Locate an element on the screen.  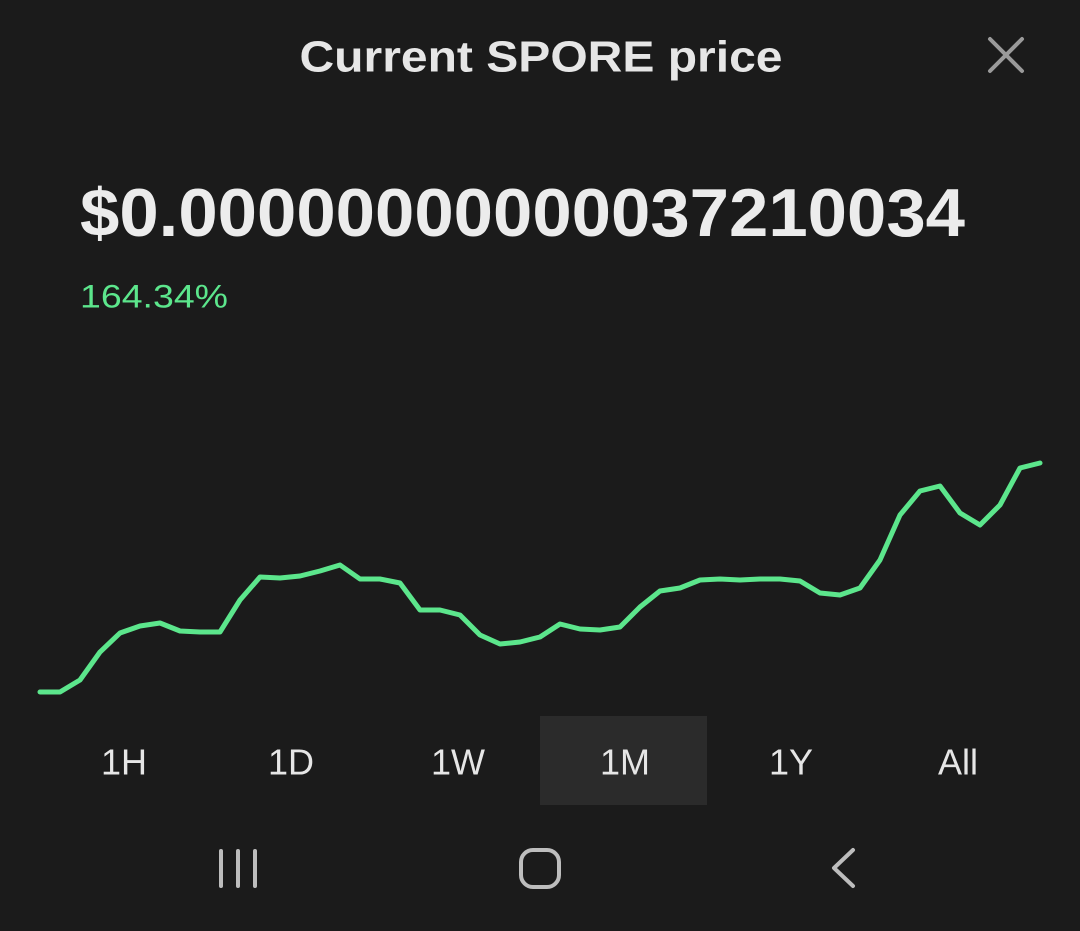
title: Current SPORE price is located at coordinates (541, 57).